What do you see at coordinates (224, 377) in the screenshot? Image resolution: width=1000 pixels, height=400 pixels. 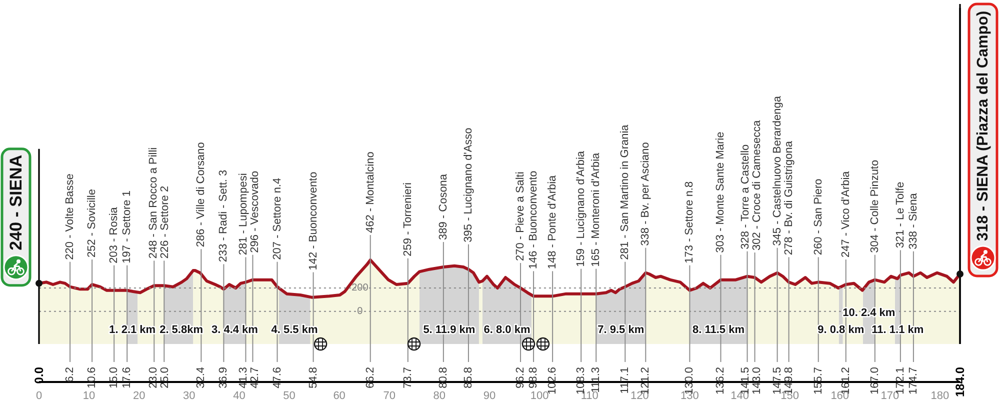 I see `x2-tick-label: 36.9` at bounding box center [224, 377].